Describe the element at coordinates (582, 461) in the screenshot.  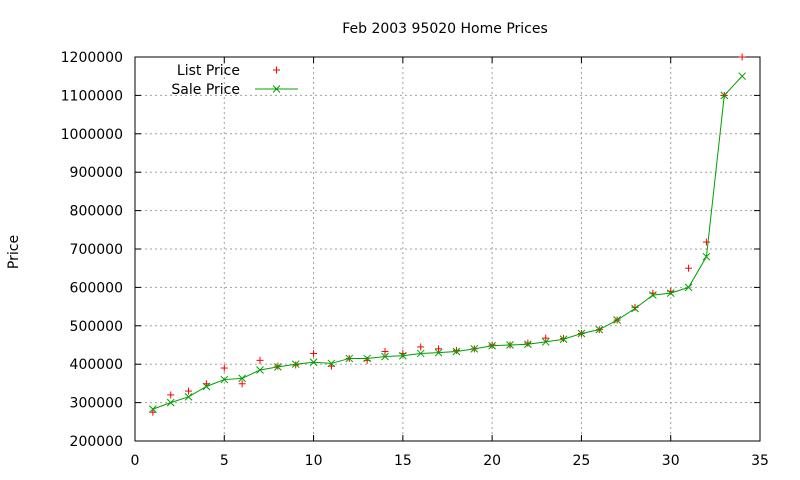
I see `x-tick-label: 25` at that location.